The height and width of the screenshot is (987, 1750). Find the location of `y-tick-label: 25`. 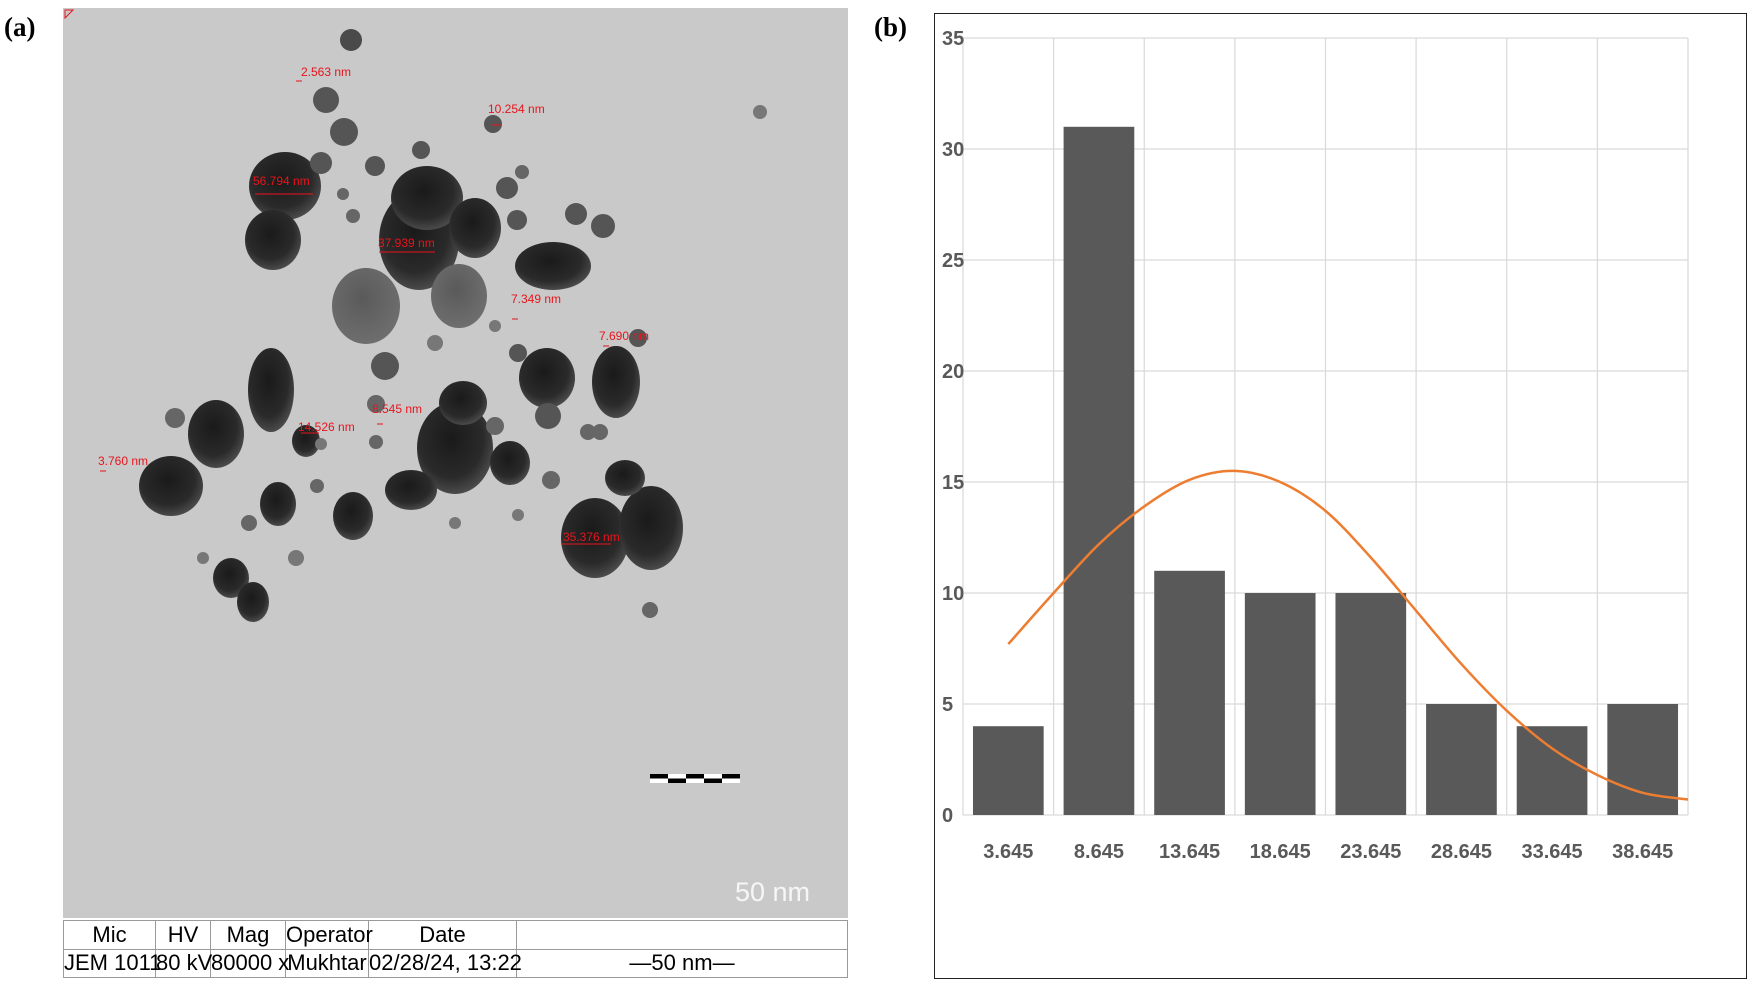

y-tick-label: 25 is located at coordinates (953, 261).